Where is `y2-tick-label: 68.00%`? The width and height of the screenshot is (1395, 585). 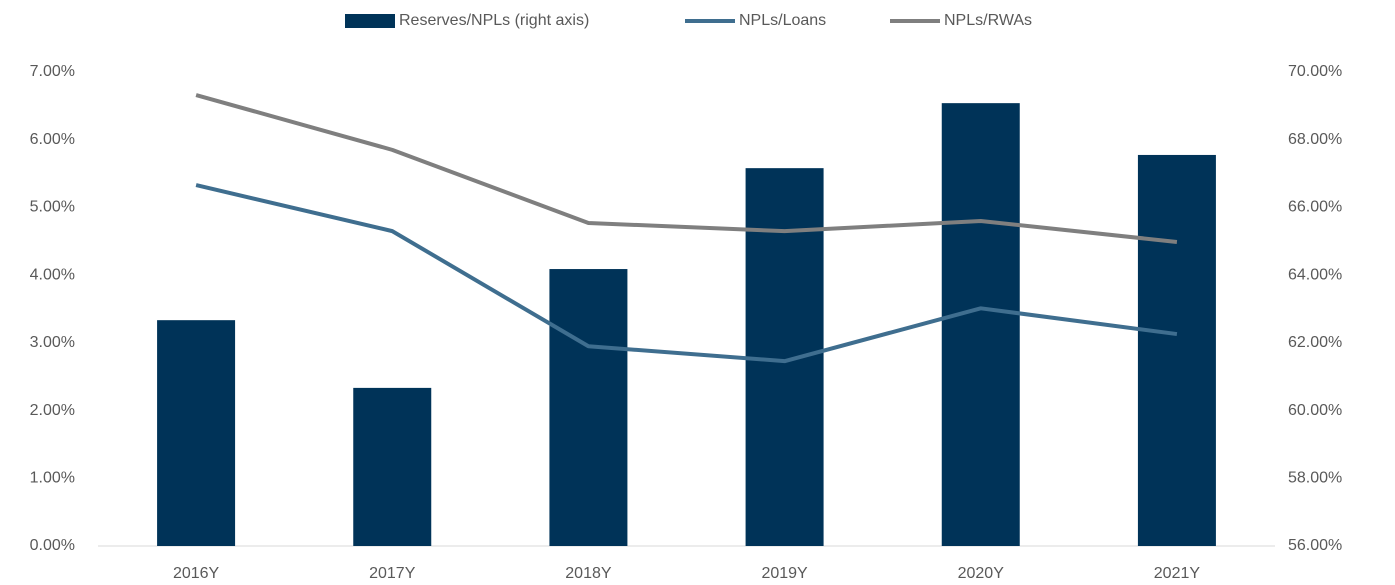 y2-tick-label: 68.00% is located at coordinates (1315, 139).